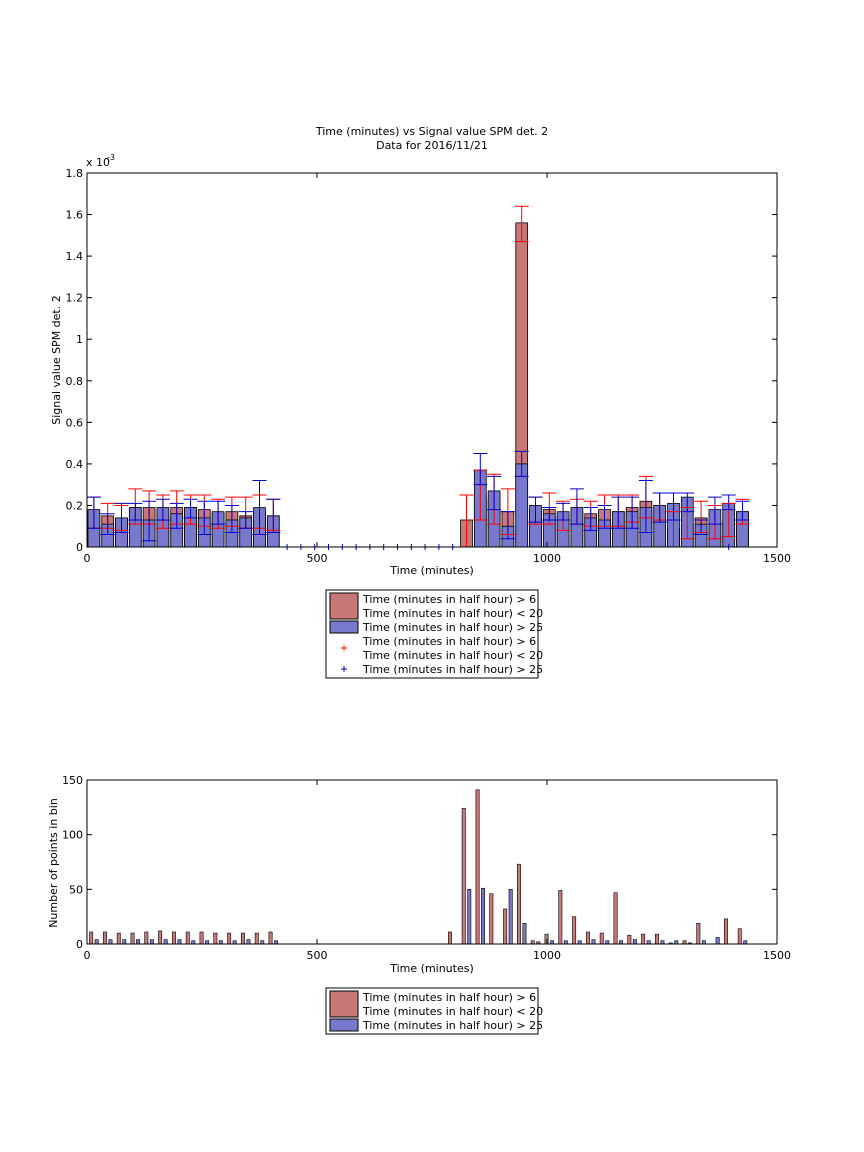 This screenshot has height=1152, width=864. Describe the element at coordinates (72, 835) in the screenshot. I see `y-tick-label: 100` at that location.